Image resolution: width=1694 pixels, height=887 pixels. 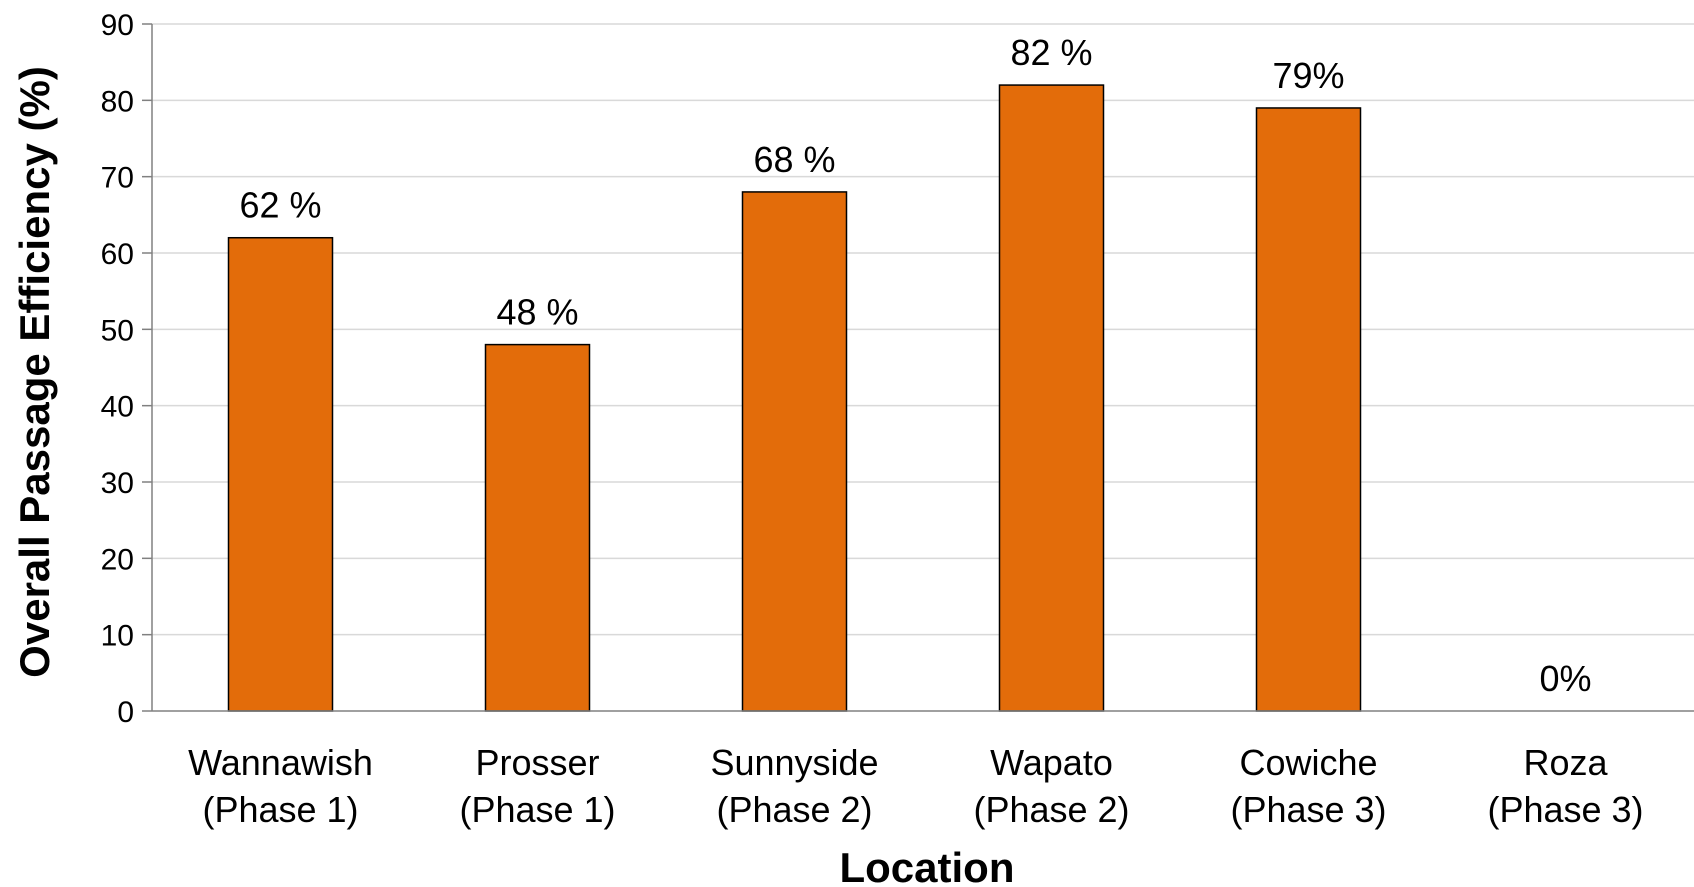 What do you see at coordinates (1308, 762) in the screenshot?
I see `x-category-label: Cowiche` at bounding box center [1308, 762].